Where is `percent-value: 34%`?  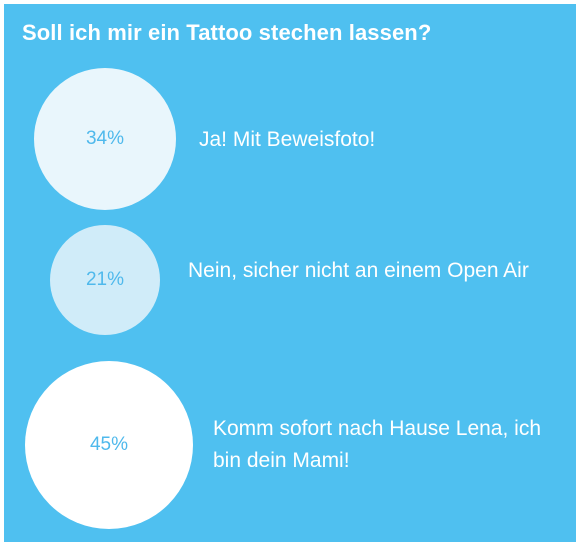 percent-value: 34% is located at coordinates (105, 138).